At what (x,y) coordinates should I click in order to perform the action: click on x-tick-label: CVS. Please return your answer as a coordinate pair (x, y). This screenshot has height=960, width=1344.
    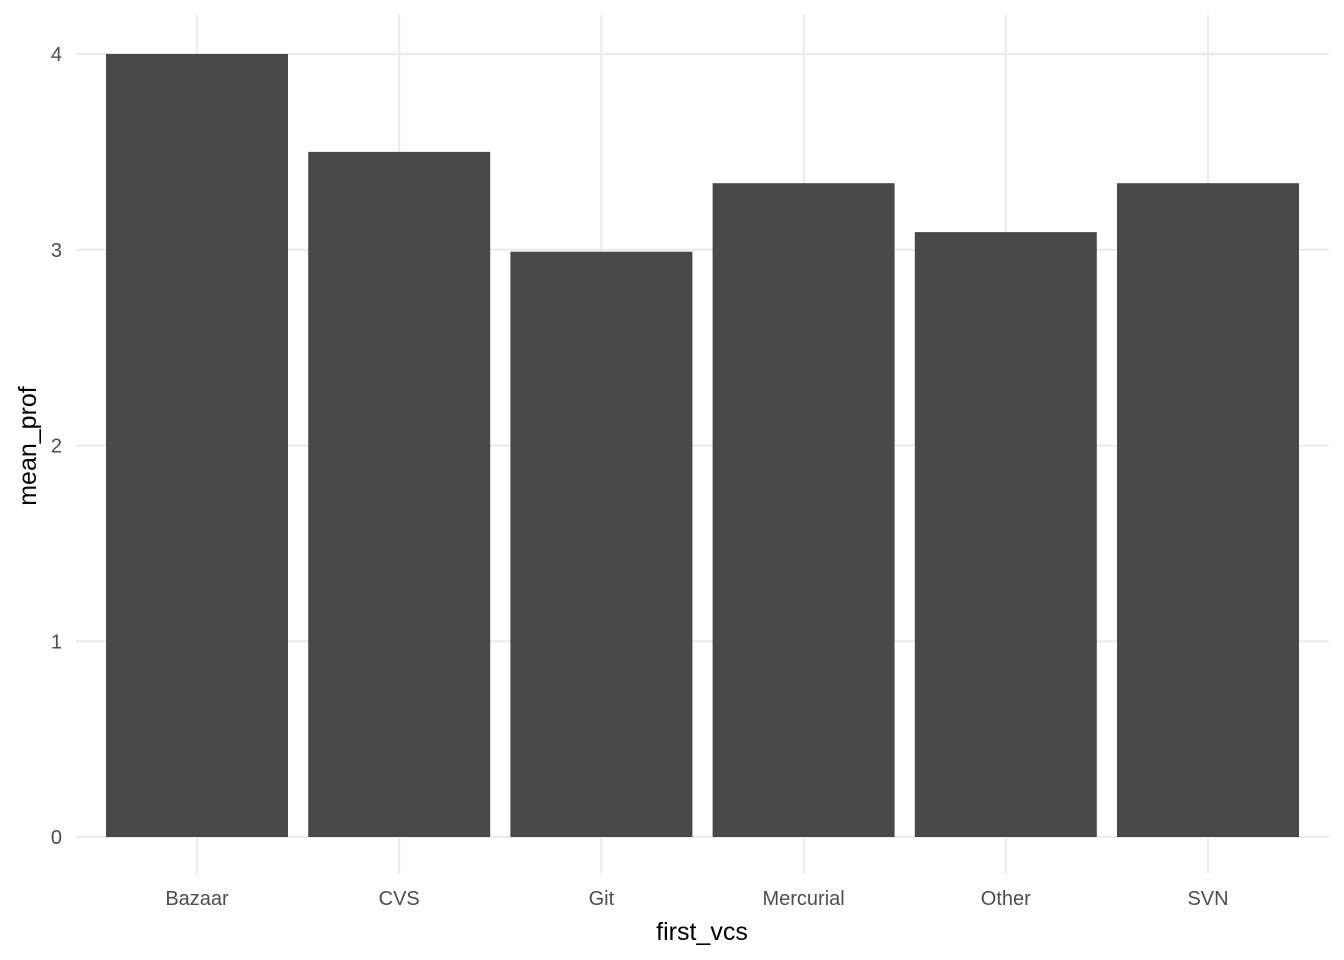
    Looking at the image, I should click on (399, 899).